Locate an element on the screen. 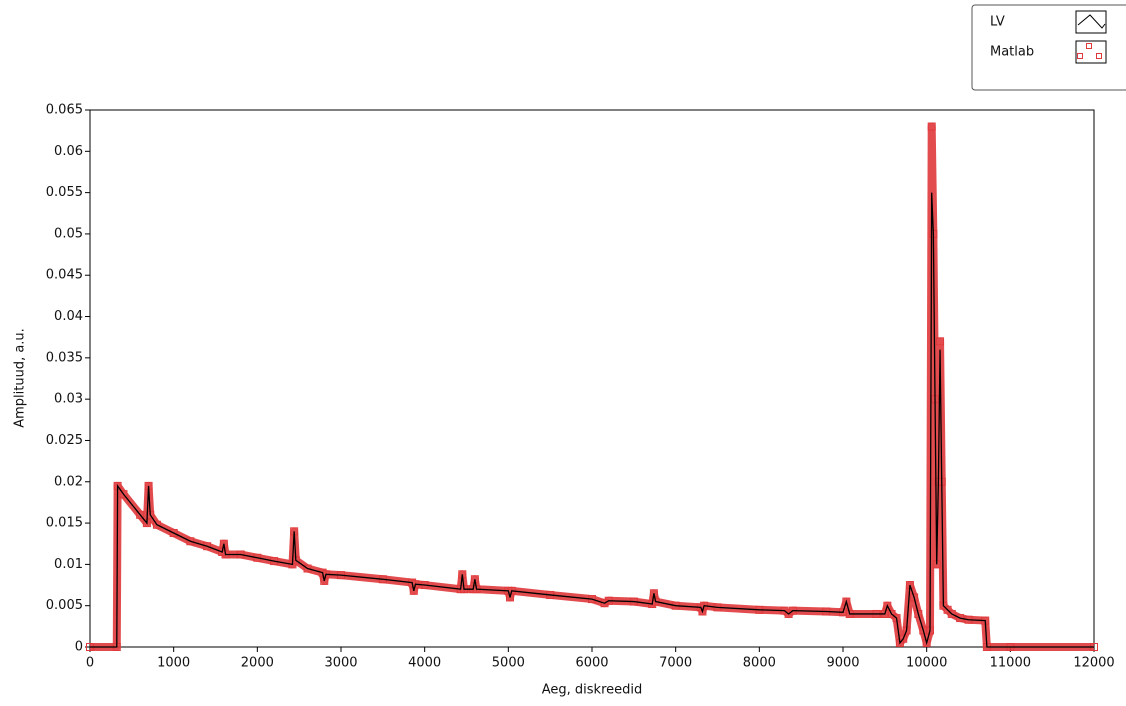 Image resolution: width=1126 pixels, height=706 pixels. y-tick-label: 0.03 is located at coordinates (68, 399).